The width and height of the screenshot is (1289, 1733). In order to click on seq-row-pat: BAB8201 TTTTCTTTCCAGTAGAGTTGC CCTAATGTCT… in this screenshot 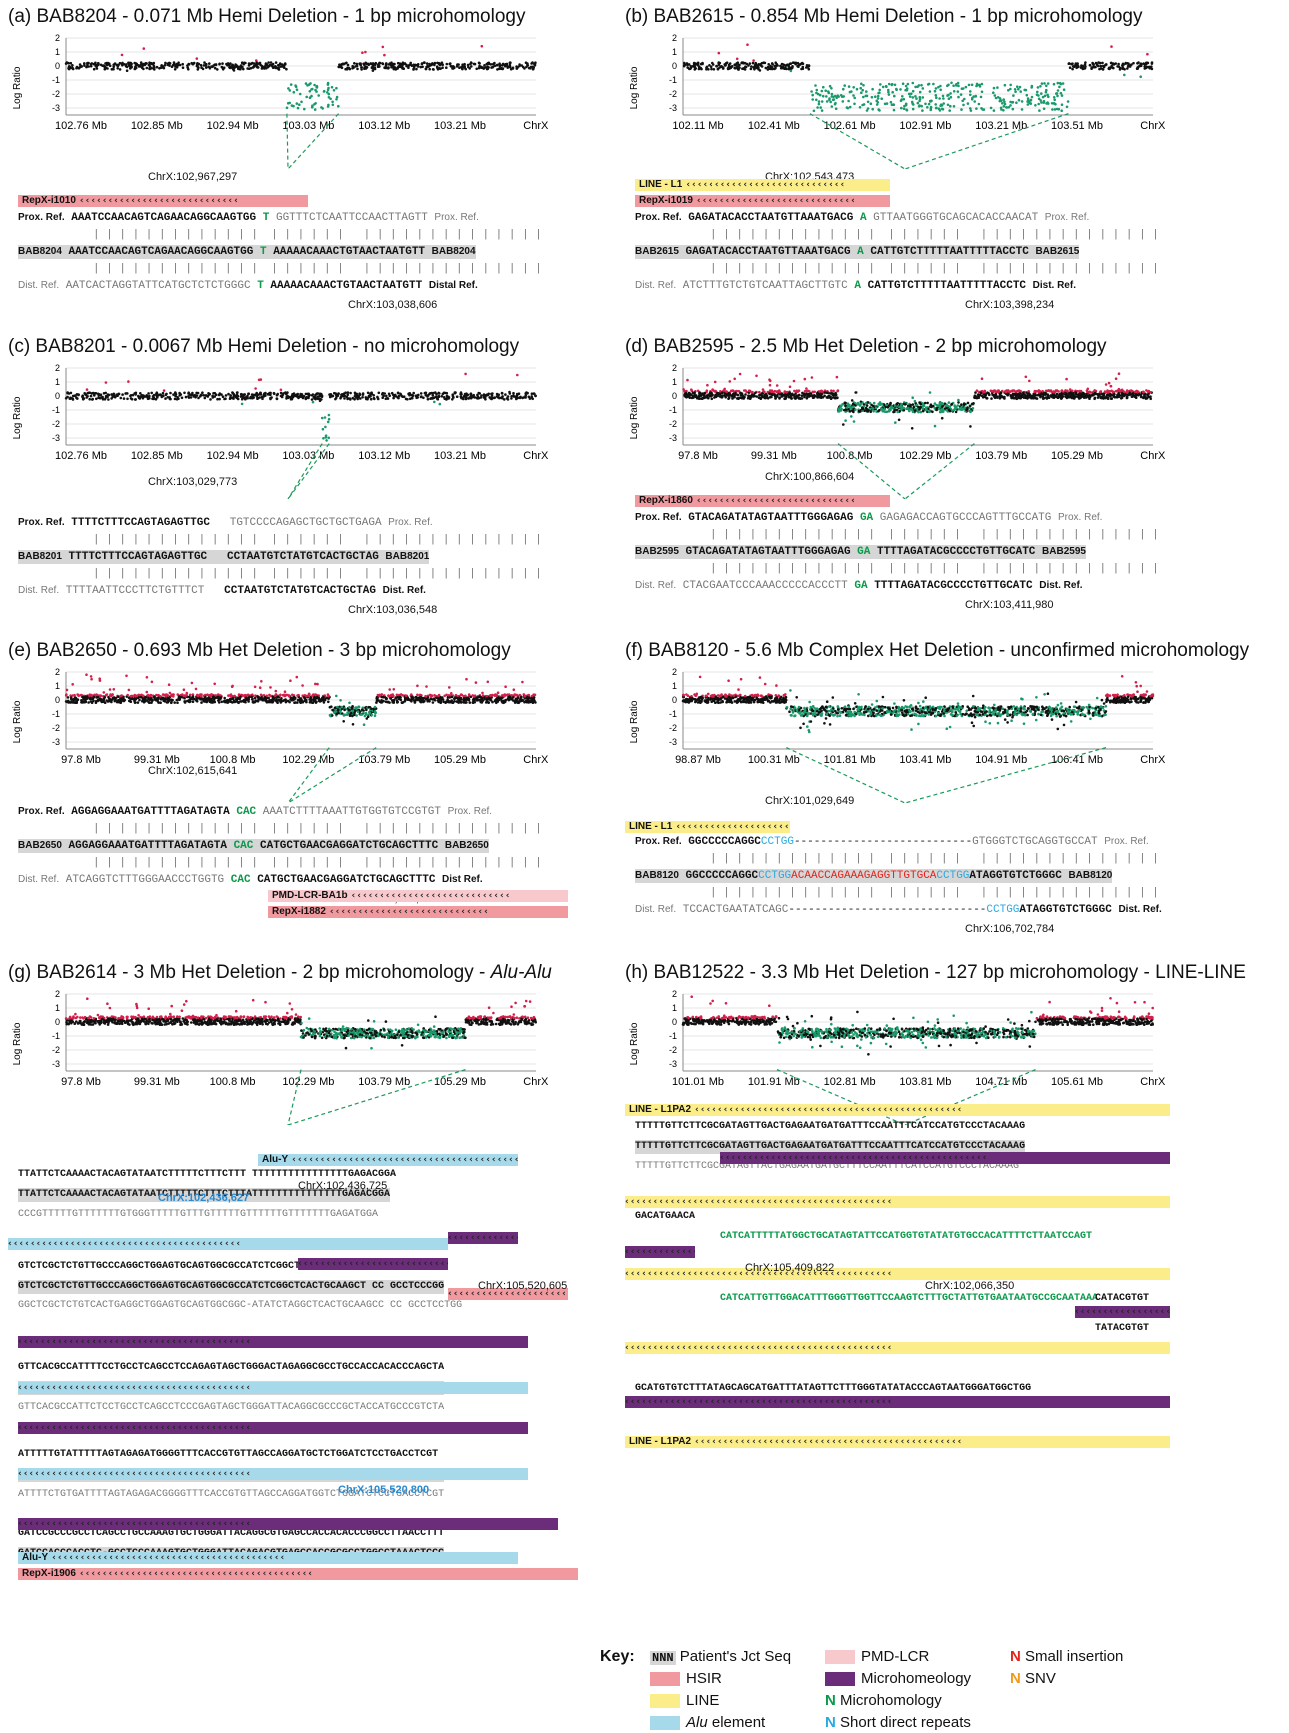, I will do `click(224, 557)`.